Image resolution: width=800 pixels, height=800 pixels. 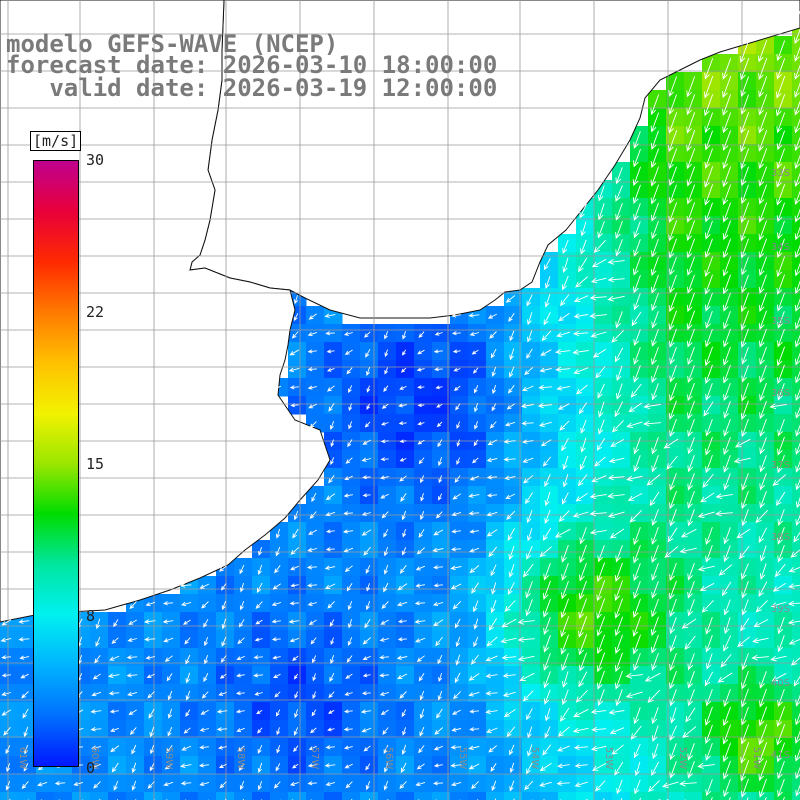 What do you see at coordinates (252, 88) in the screenshot?
I see `map-title-valid-date: valid date: 2026-03-19 12:00:00` at bounding box center [252, 88].